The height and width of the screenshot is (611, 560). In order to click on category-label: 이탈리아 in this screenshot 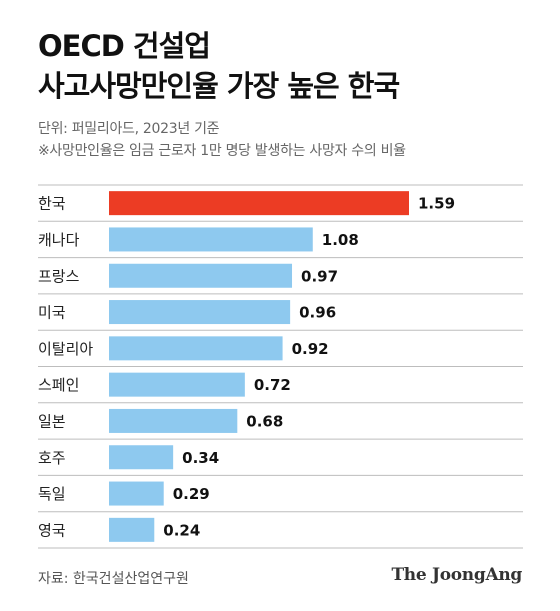, I will do `click(65, 349)`.